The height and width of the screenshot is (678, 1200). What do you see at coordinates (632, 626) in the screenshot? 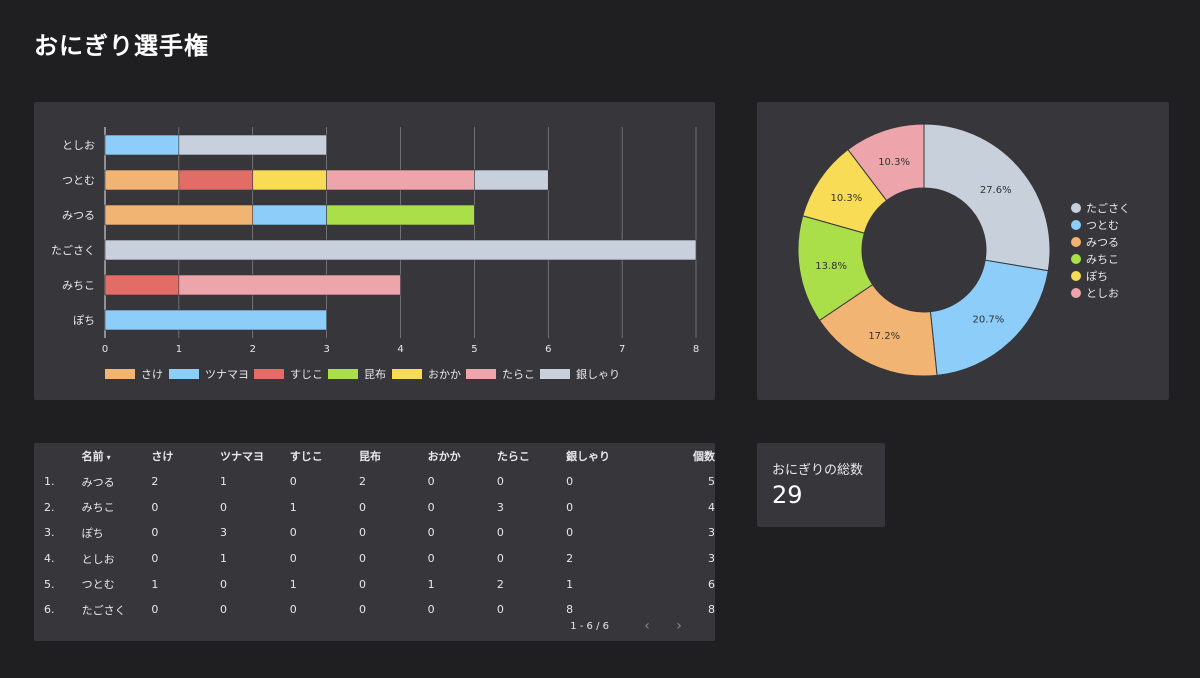
I see `pagination: 1 - 6 / 6 ‹ ›` at bounding box center [632, 626].